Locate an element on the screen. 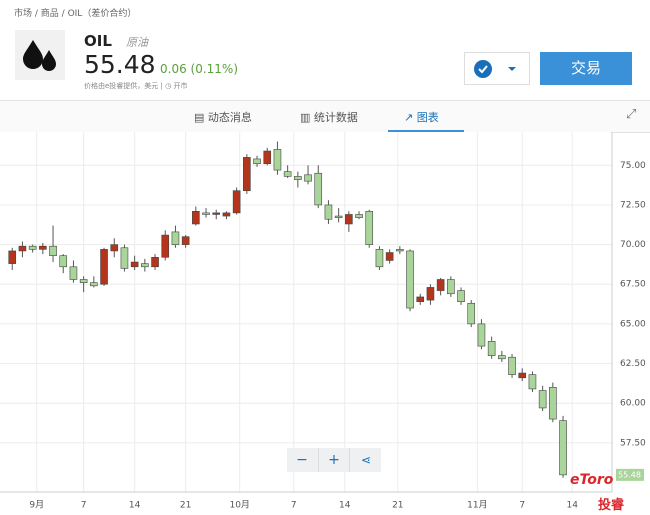 The height and width of the screenshot is (515, 650). y-tick-label: 72.50 is located at coordinates (633, 205).